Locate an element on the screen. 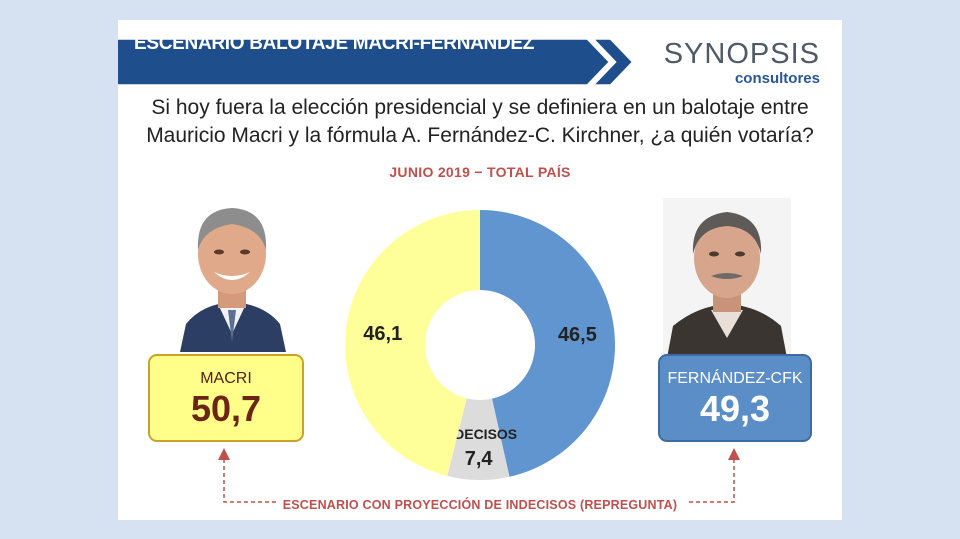  fernandez-name: FERNÁNDEZ-CFK is located at coordinates (735, 378).